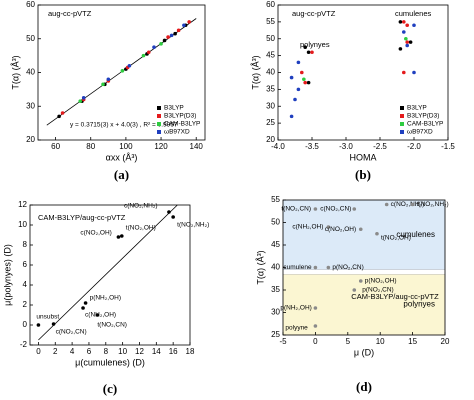 This screenshot has width=474, height=400. Describe the element at coordinates (161, 146) in the screenshot. I see `x-tick-label: 120` at that location.